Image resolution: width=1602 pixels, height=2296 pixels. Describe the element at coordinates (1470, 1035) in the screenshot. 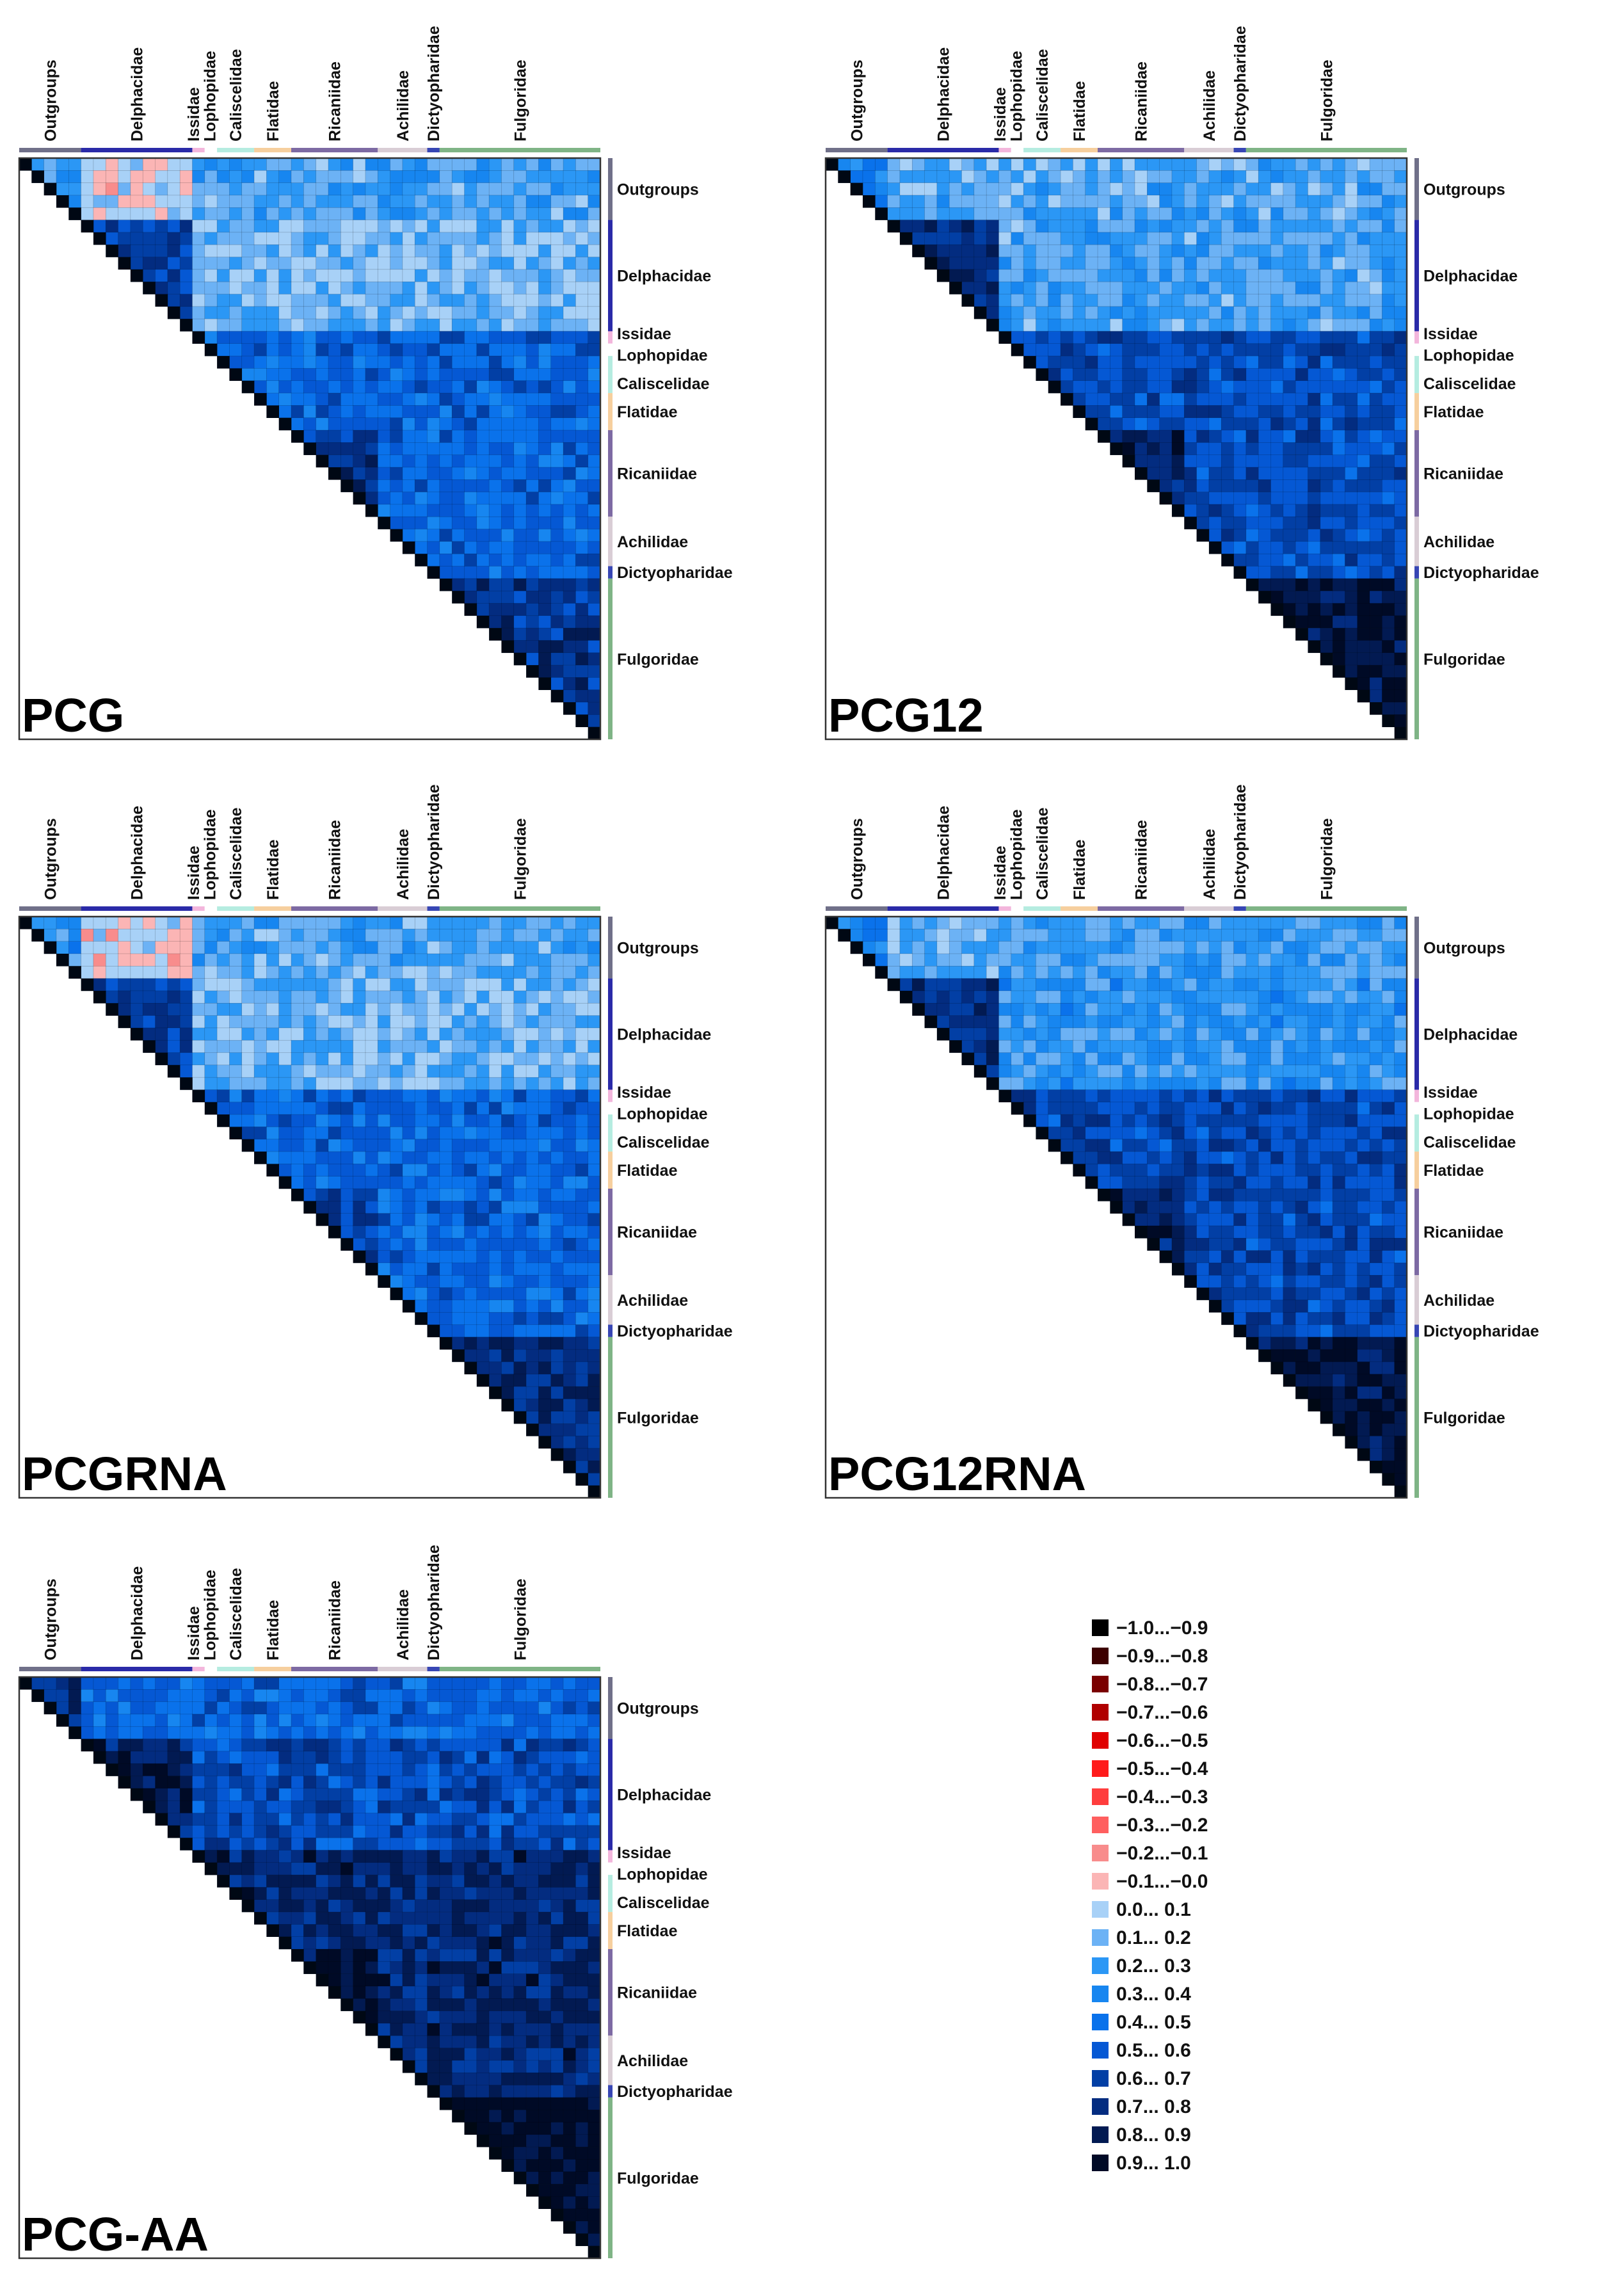

I see `right-family-label-delphacidae: Delphacidae` at that location.